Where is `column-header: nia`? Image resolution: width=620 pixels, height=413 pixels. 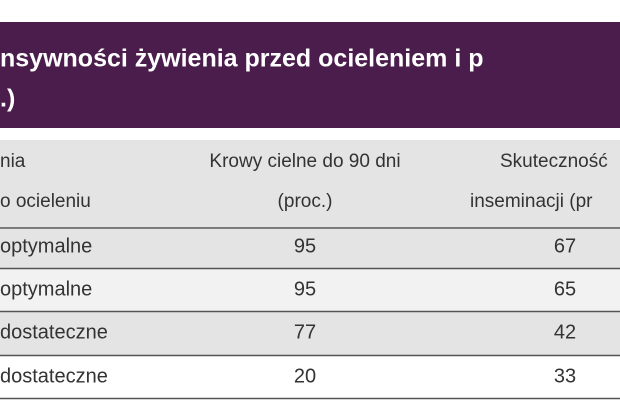
column-header: nia is located at coordinates (13, 161).